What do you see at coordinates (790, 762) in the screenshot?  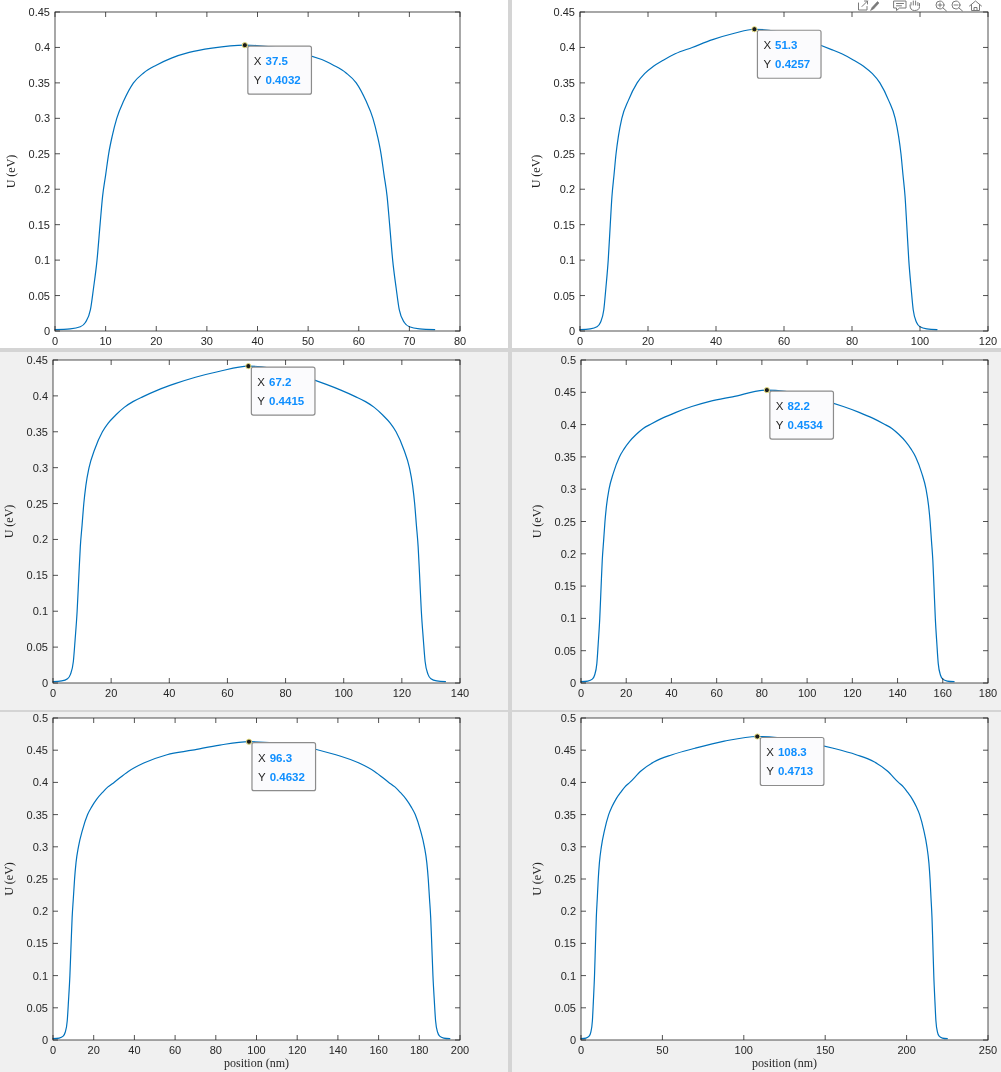 I see `annotation: X 108.3 Y 0.4713` at bounding box center [790, 762].